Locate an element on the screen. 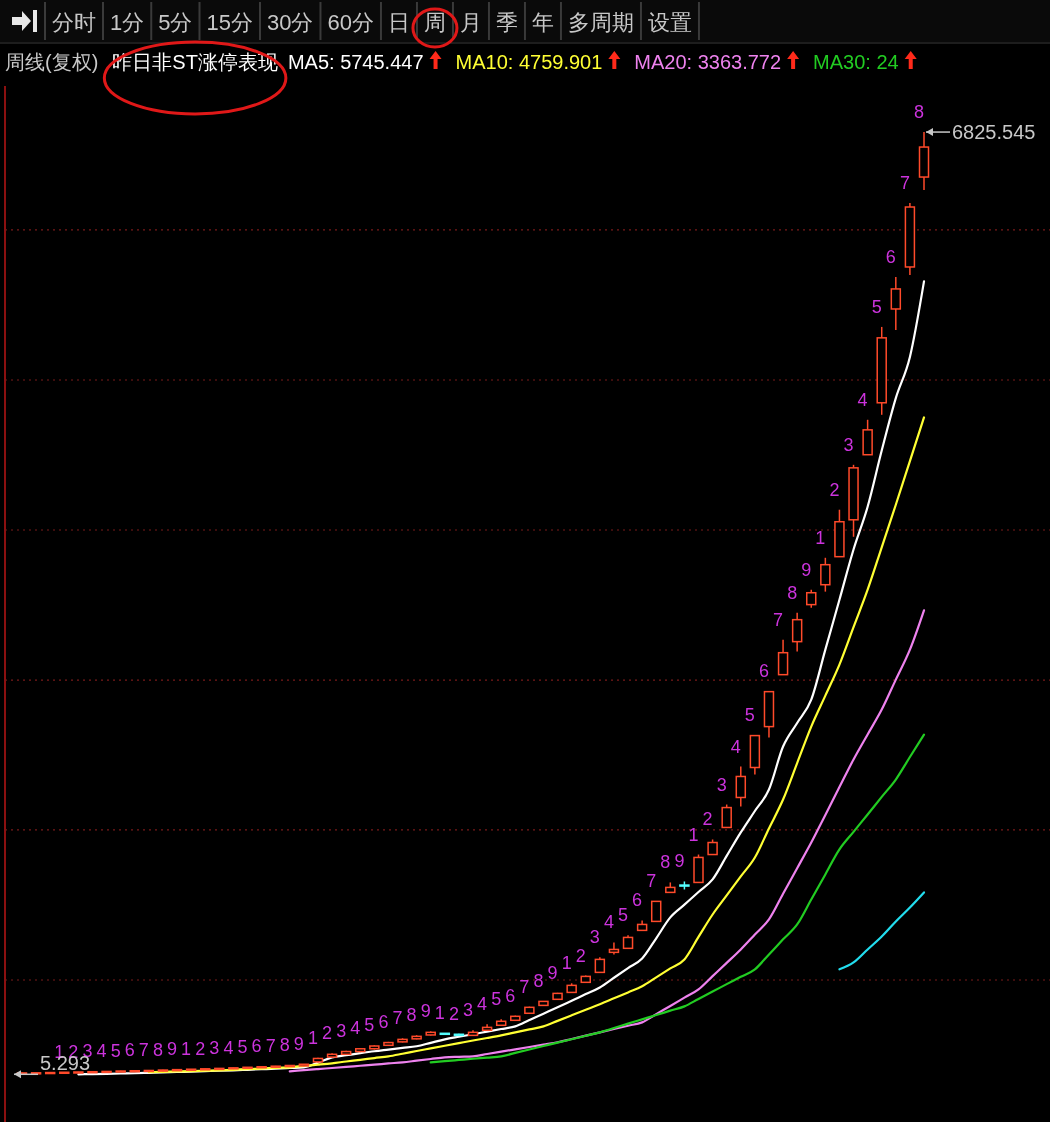  text: 15分 is located at coordinates (229, 22).